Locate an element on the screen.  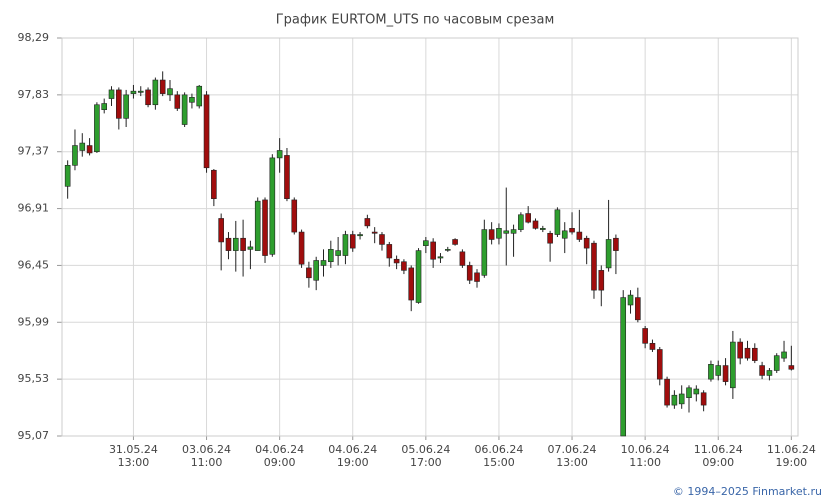
x-tick-label: 31.05.24 is located at coordinates (133, 449).